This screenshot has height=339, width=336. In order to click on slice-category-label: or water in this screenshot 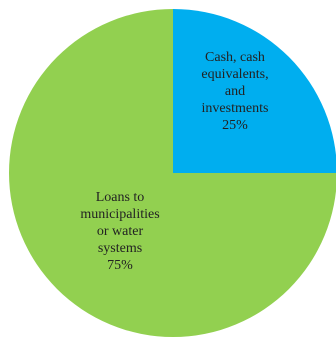, I will do `click(120, 231)`.